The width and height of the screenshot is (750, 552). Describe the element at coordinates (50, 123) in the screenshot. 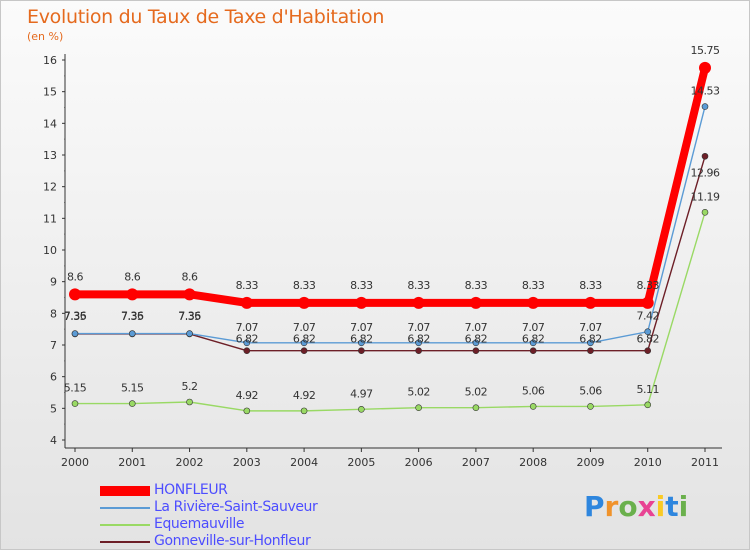

I see `y-tick-label: 14` at that location.